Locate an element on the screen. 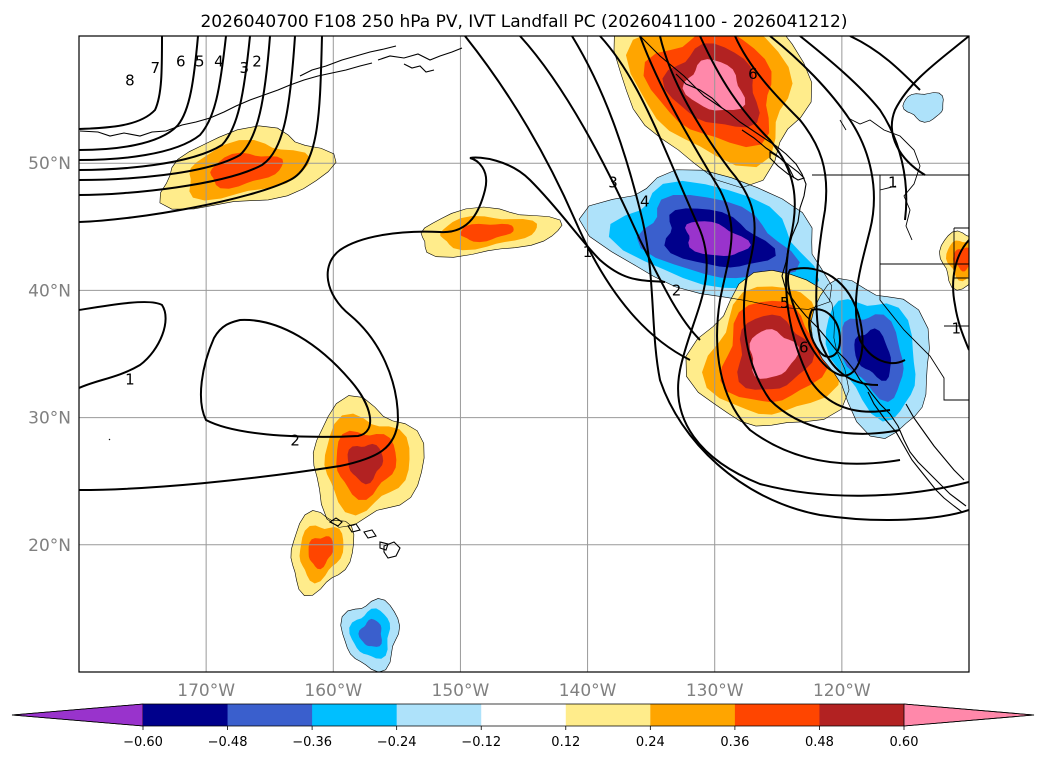  contour-label-11: 5 is located at coordinates (200, 61).